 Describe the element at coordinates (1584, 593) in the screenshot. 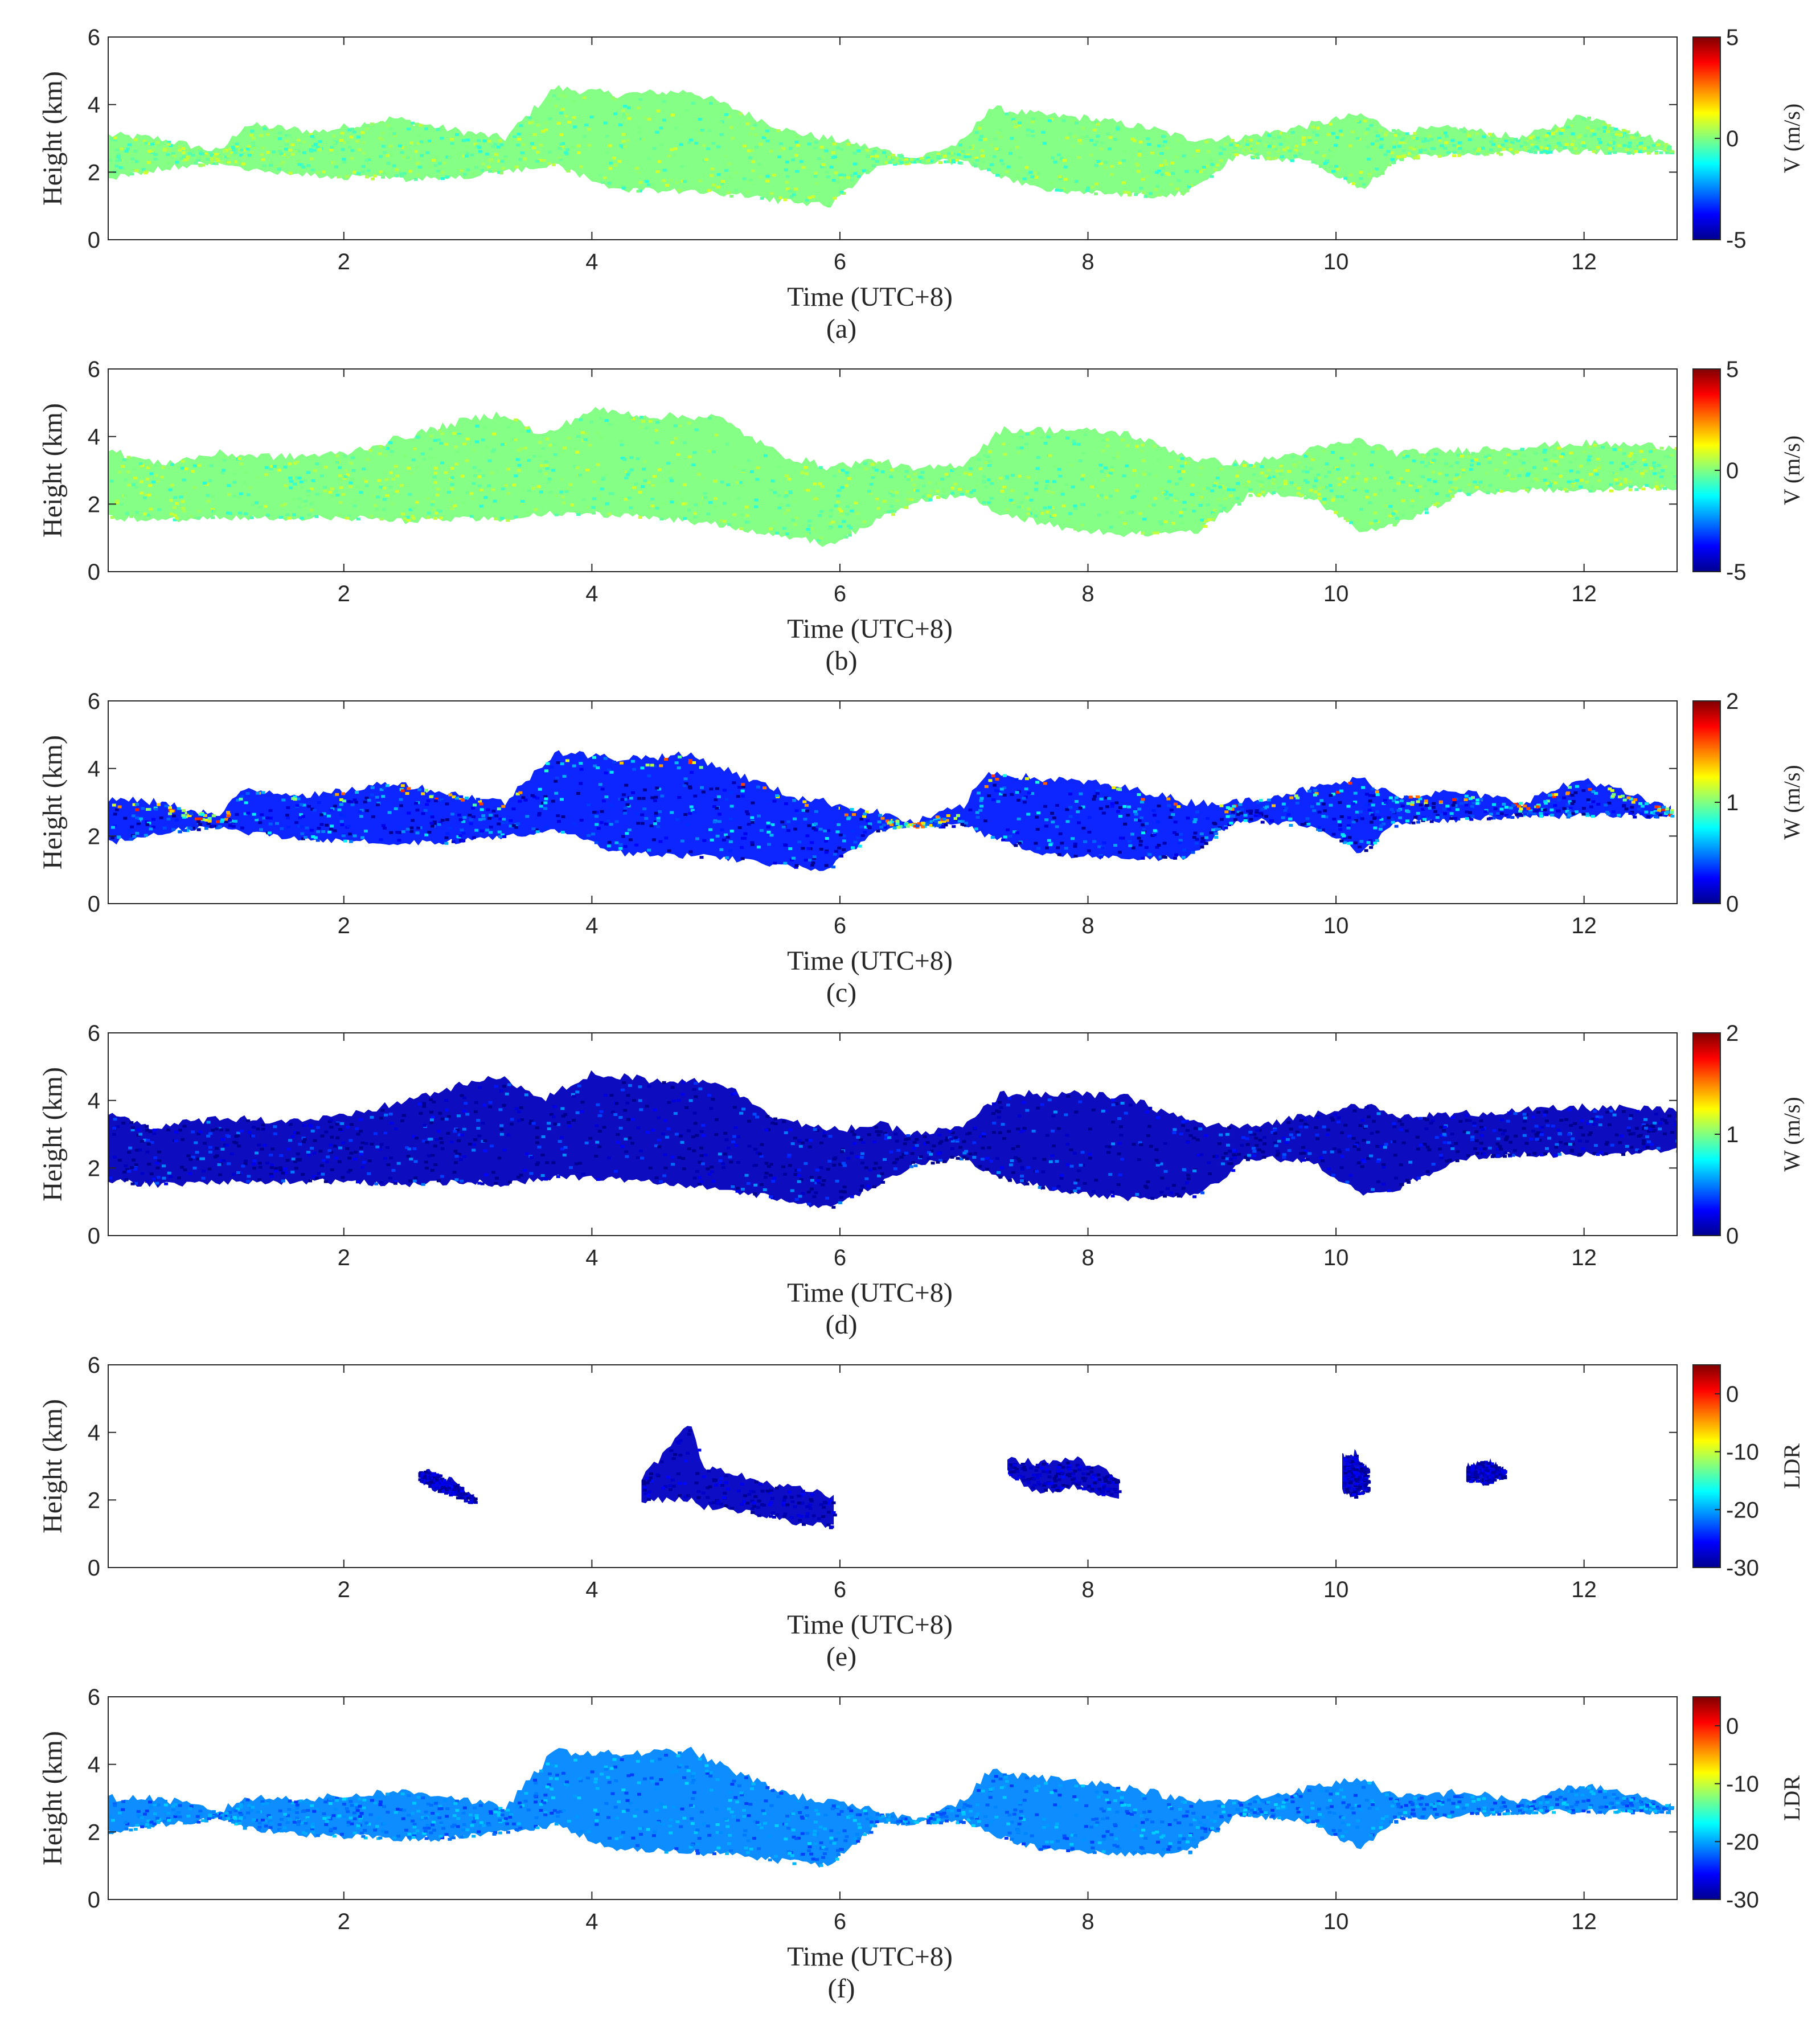

I see `x-tick-label: 12` at that location.